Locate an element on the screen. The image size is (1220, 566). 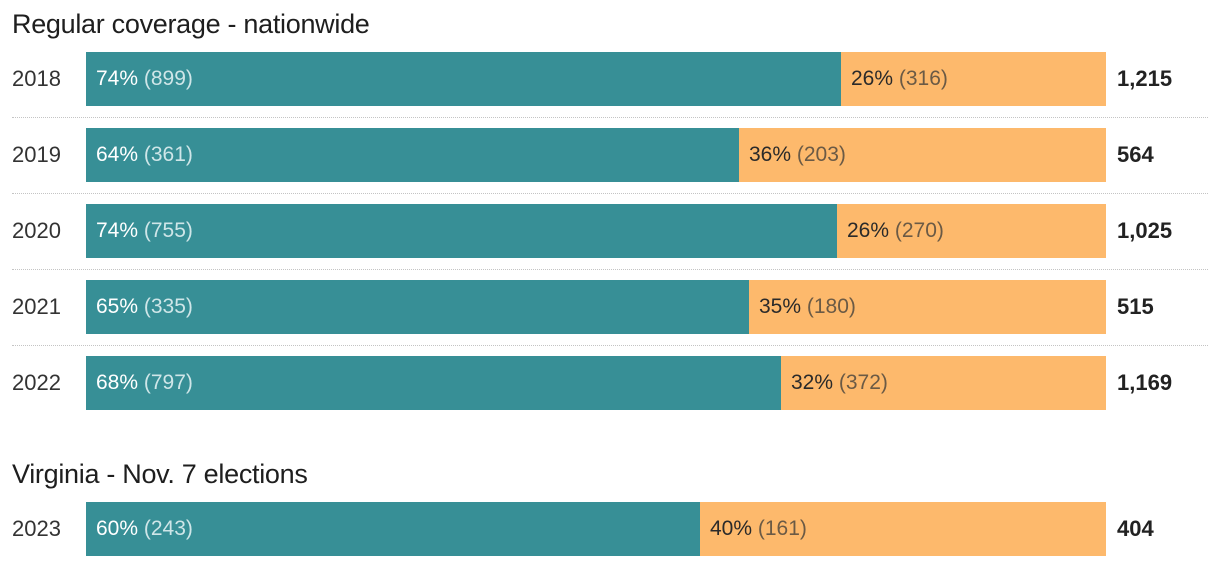
row-total: 515 is located at coordinates (1135, 306).